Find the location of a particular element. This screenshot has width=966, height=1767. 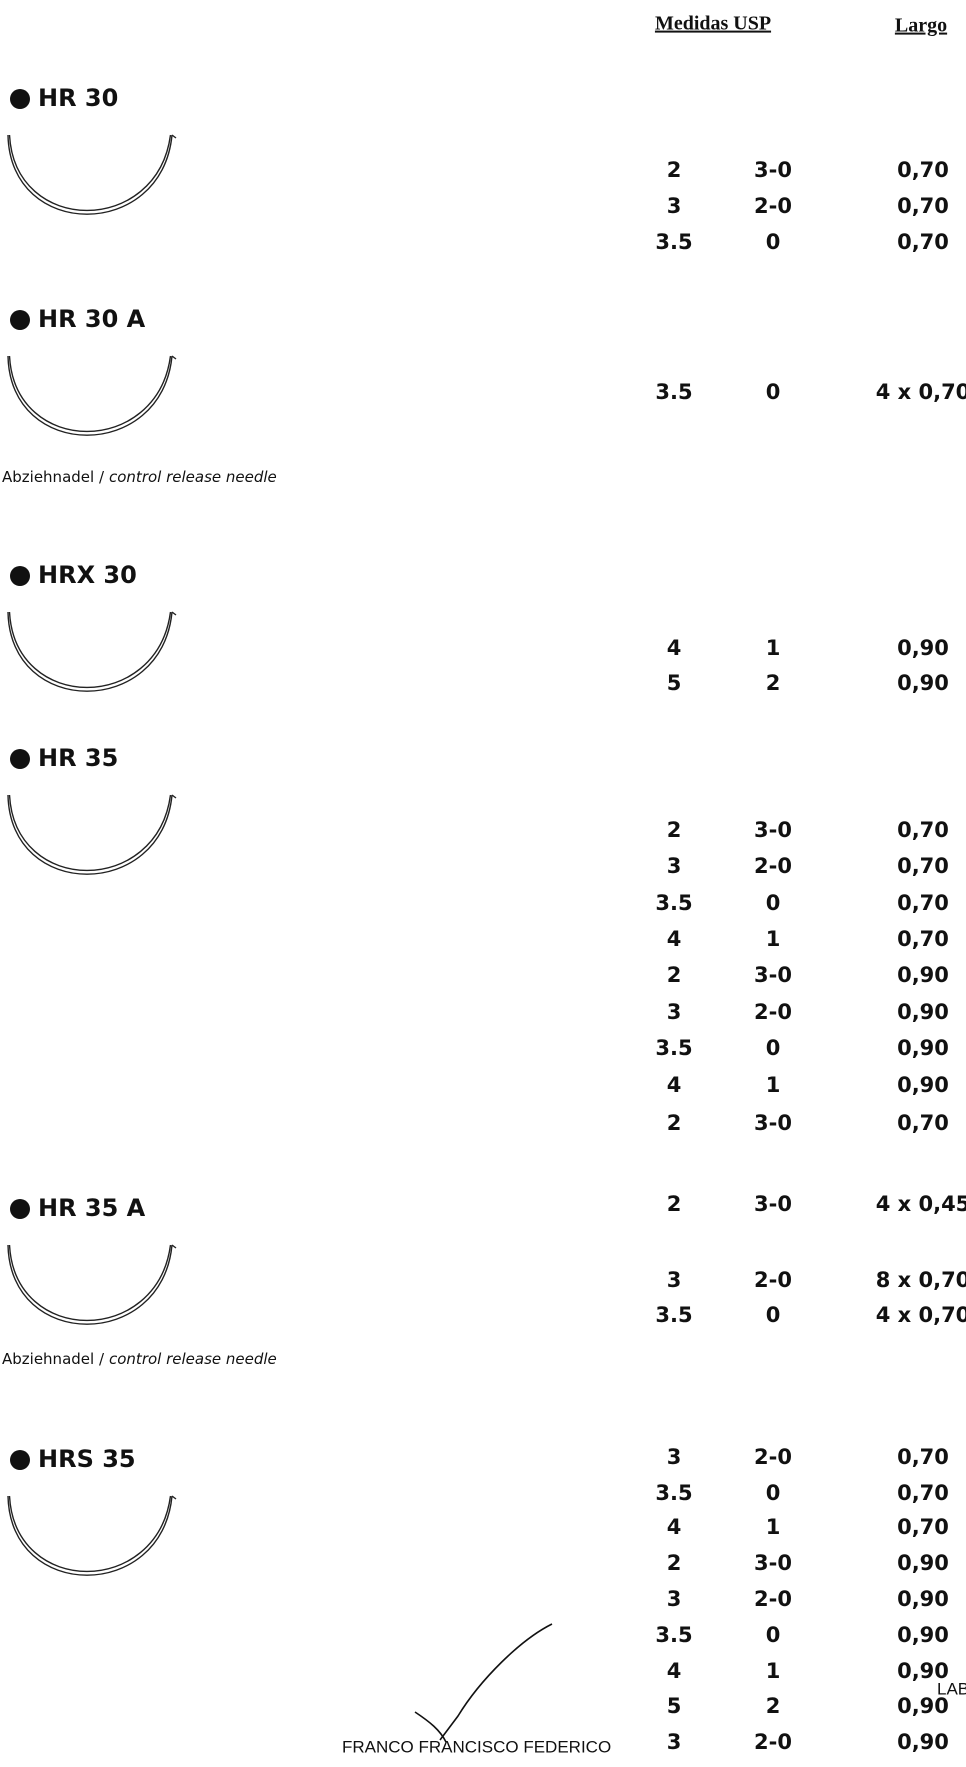

header-largo: Largo is located at coordinates (921, 26).